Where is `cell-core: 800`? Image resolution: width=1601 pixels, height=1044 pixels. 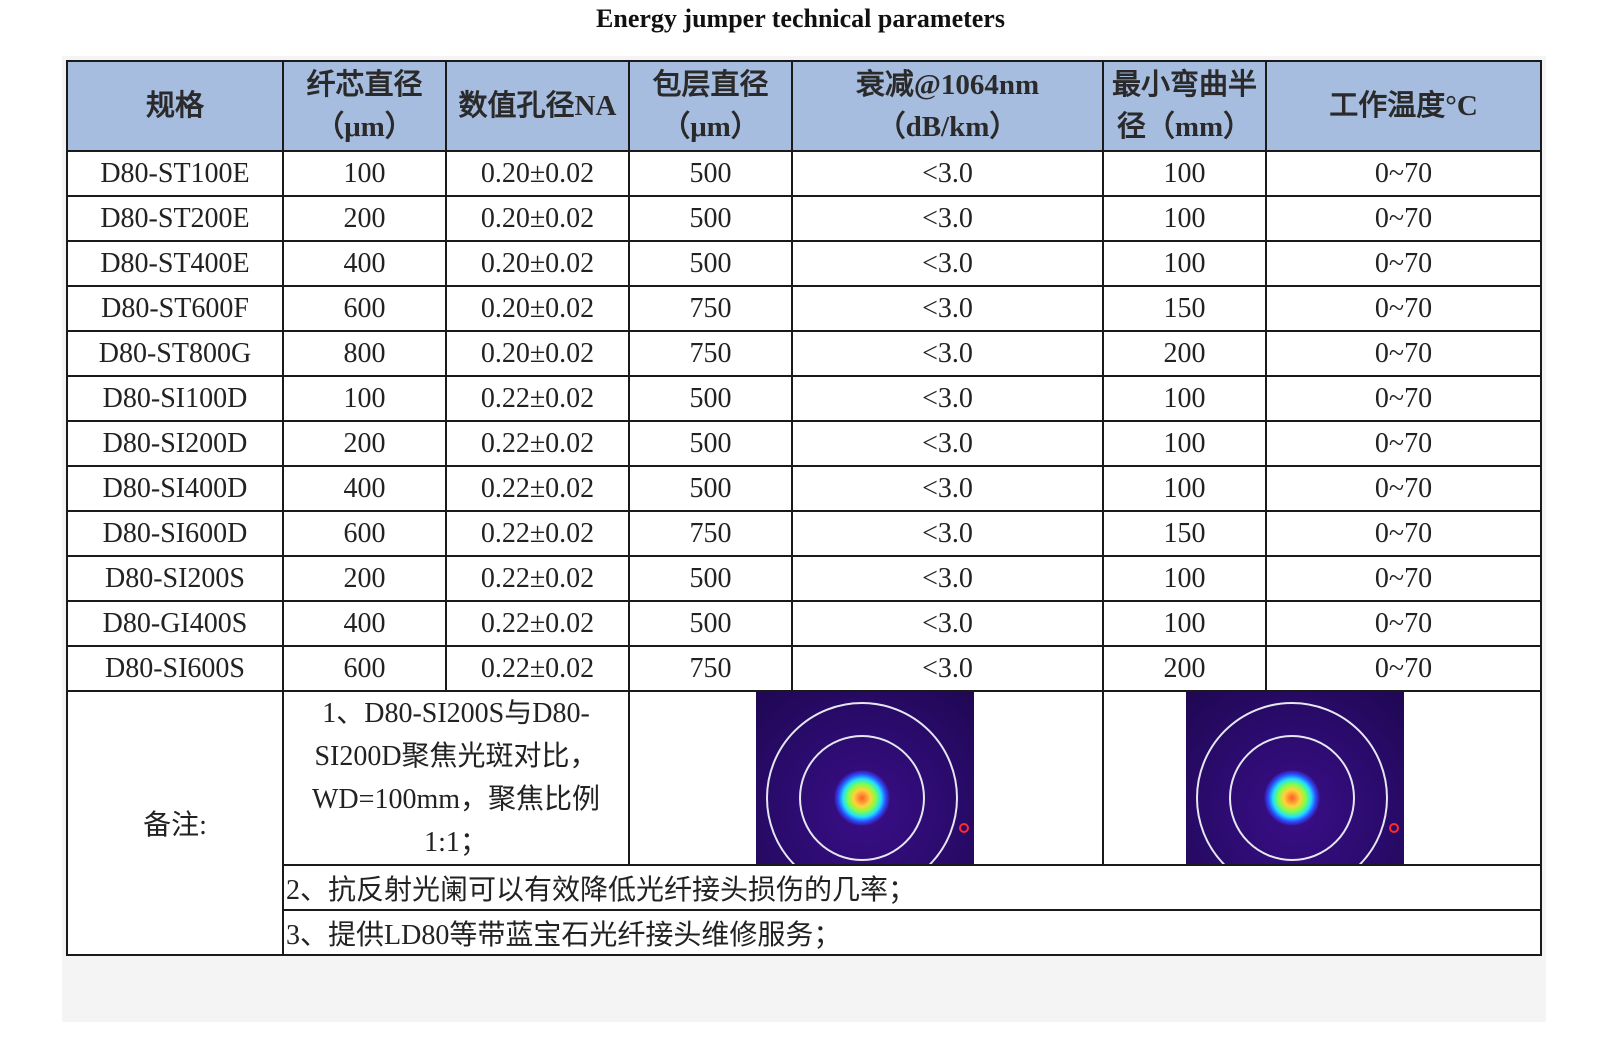 cell-core: 800 is located at coordinates (364, 353).